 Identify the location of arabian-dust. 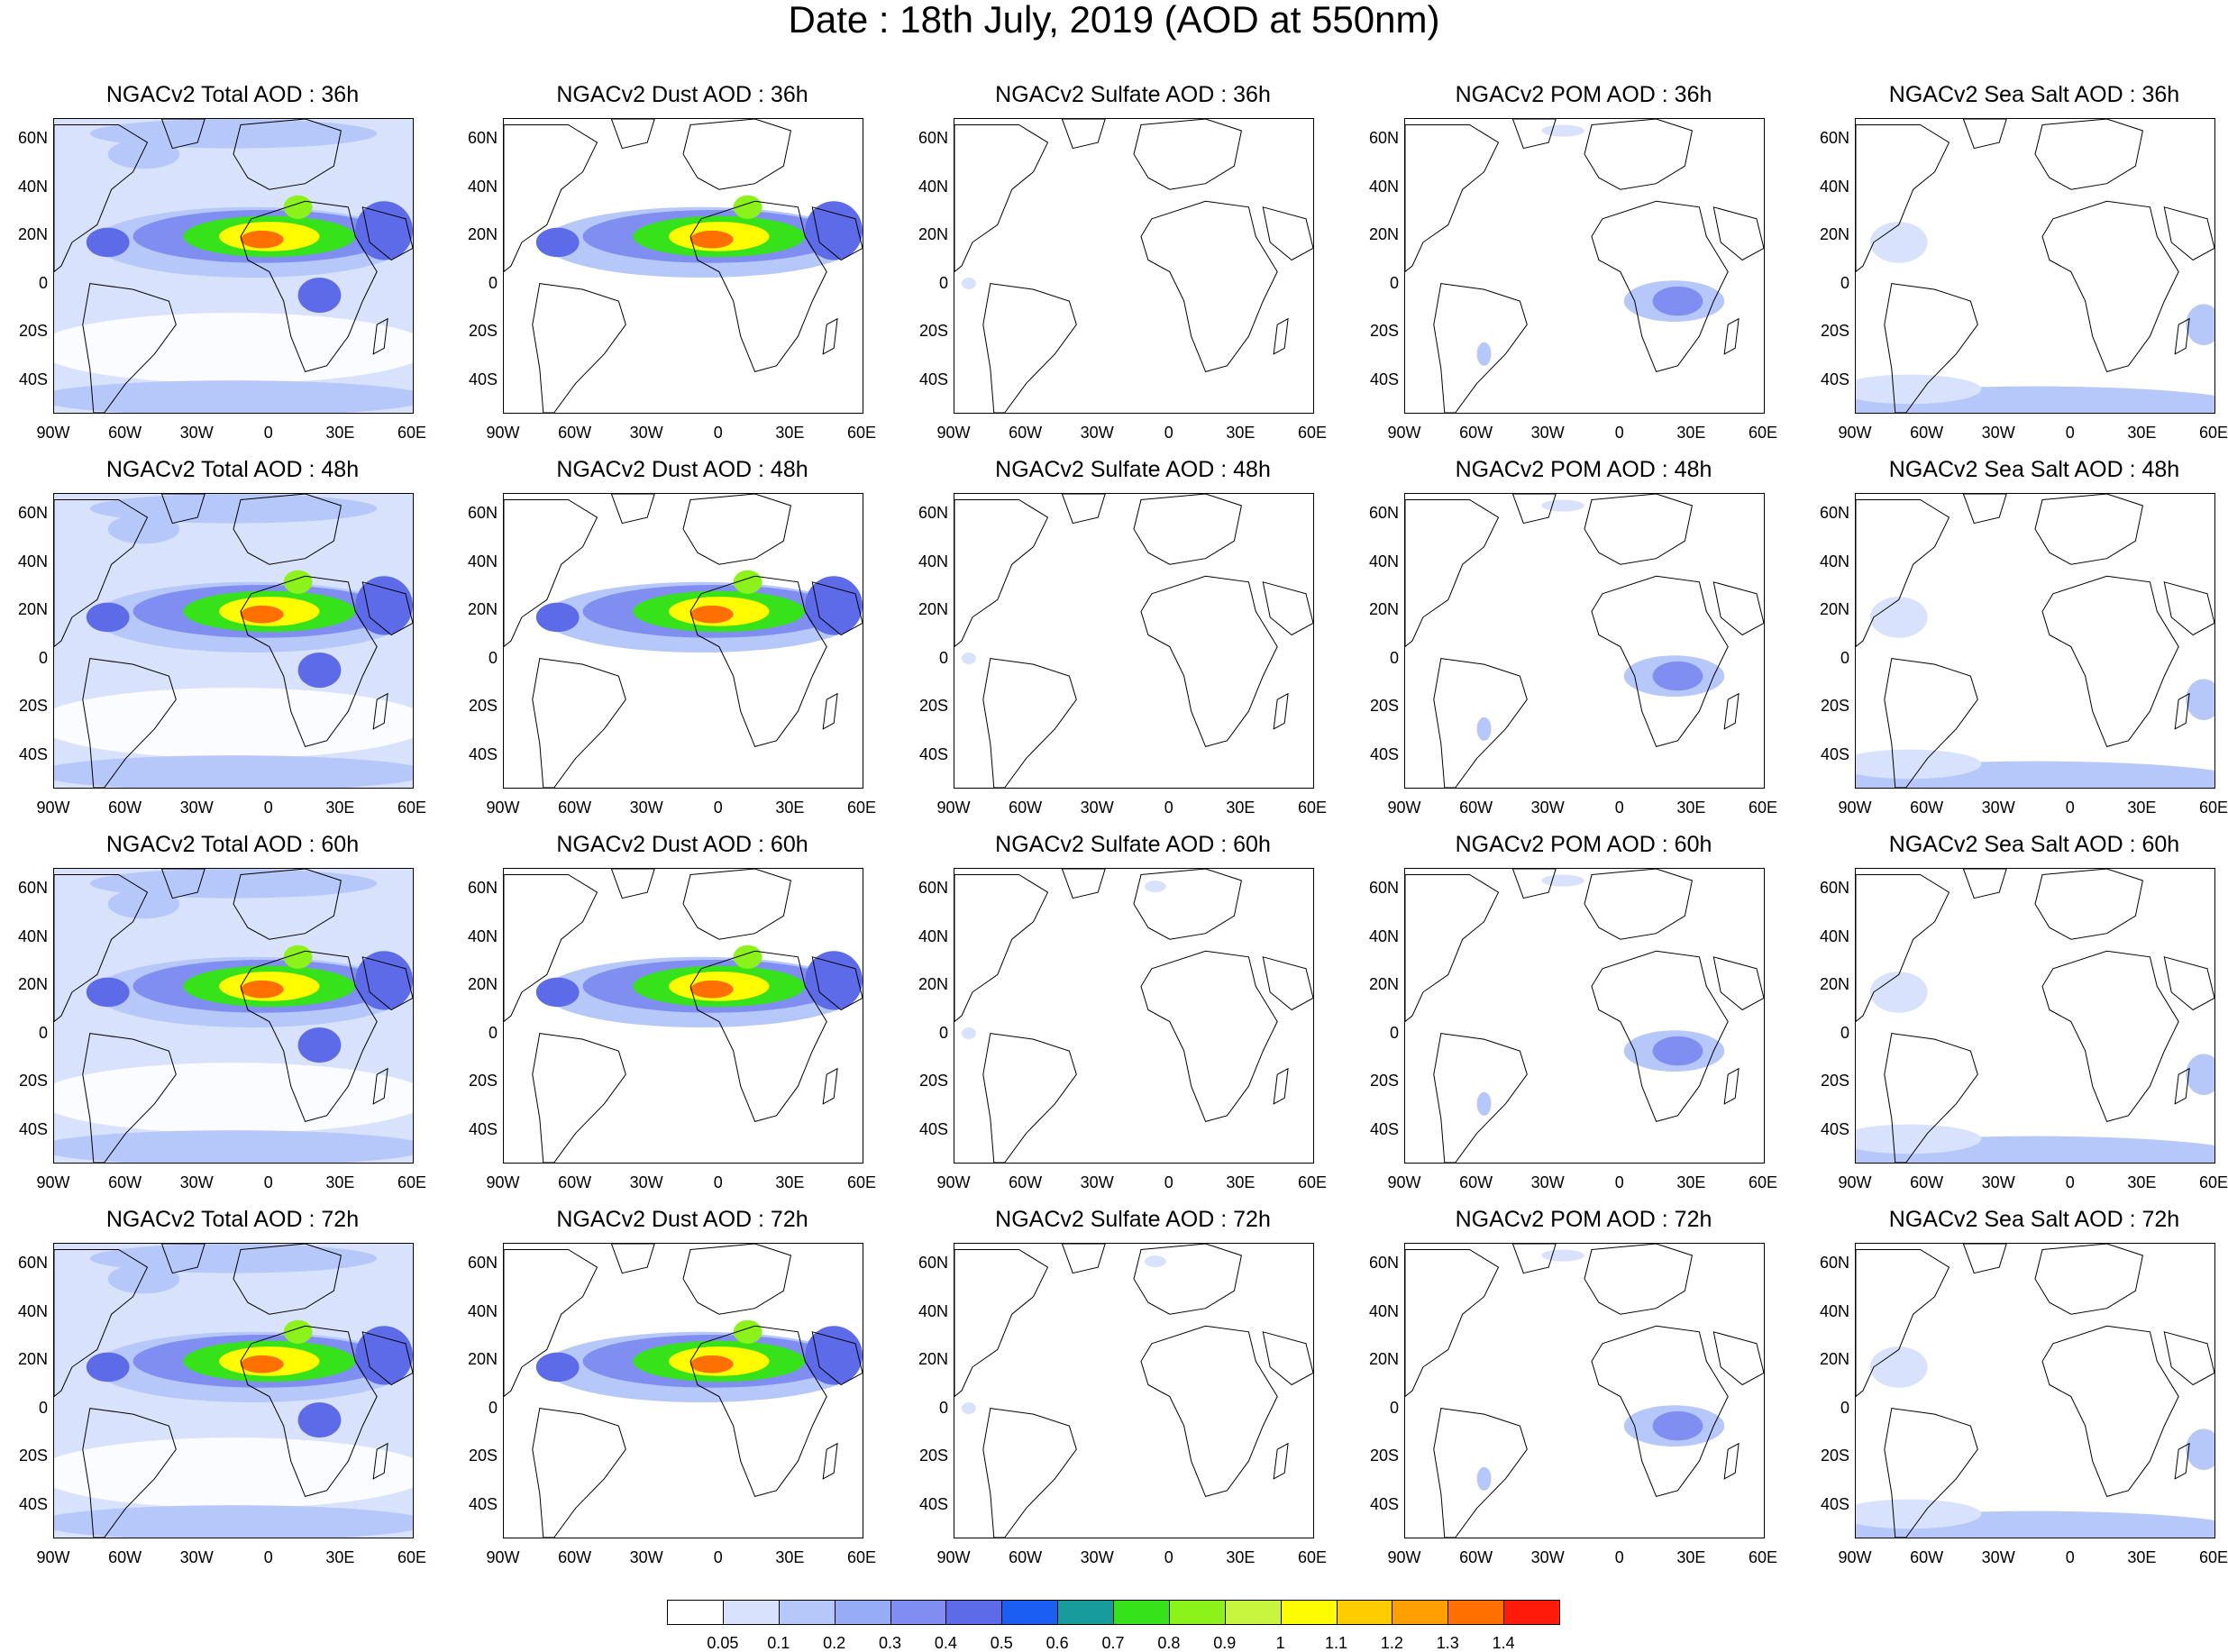
(834, 606).